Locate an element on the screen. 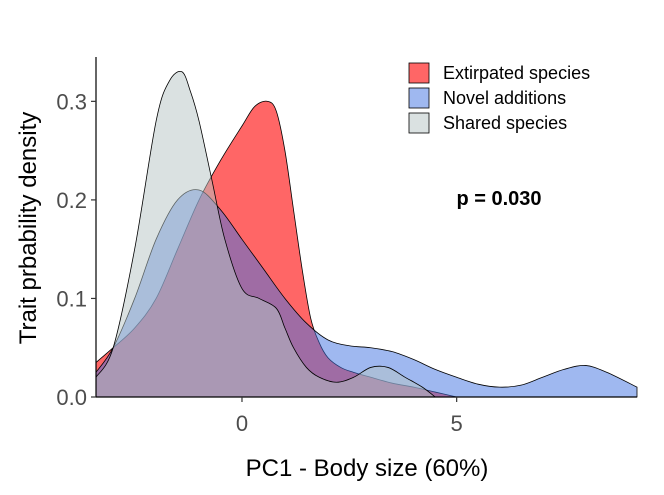 The width and height of the screenshot is (664, 495). x-tick-label: 5 is located at coordinates (457, 423).